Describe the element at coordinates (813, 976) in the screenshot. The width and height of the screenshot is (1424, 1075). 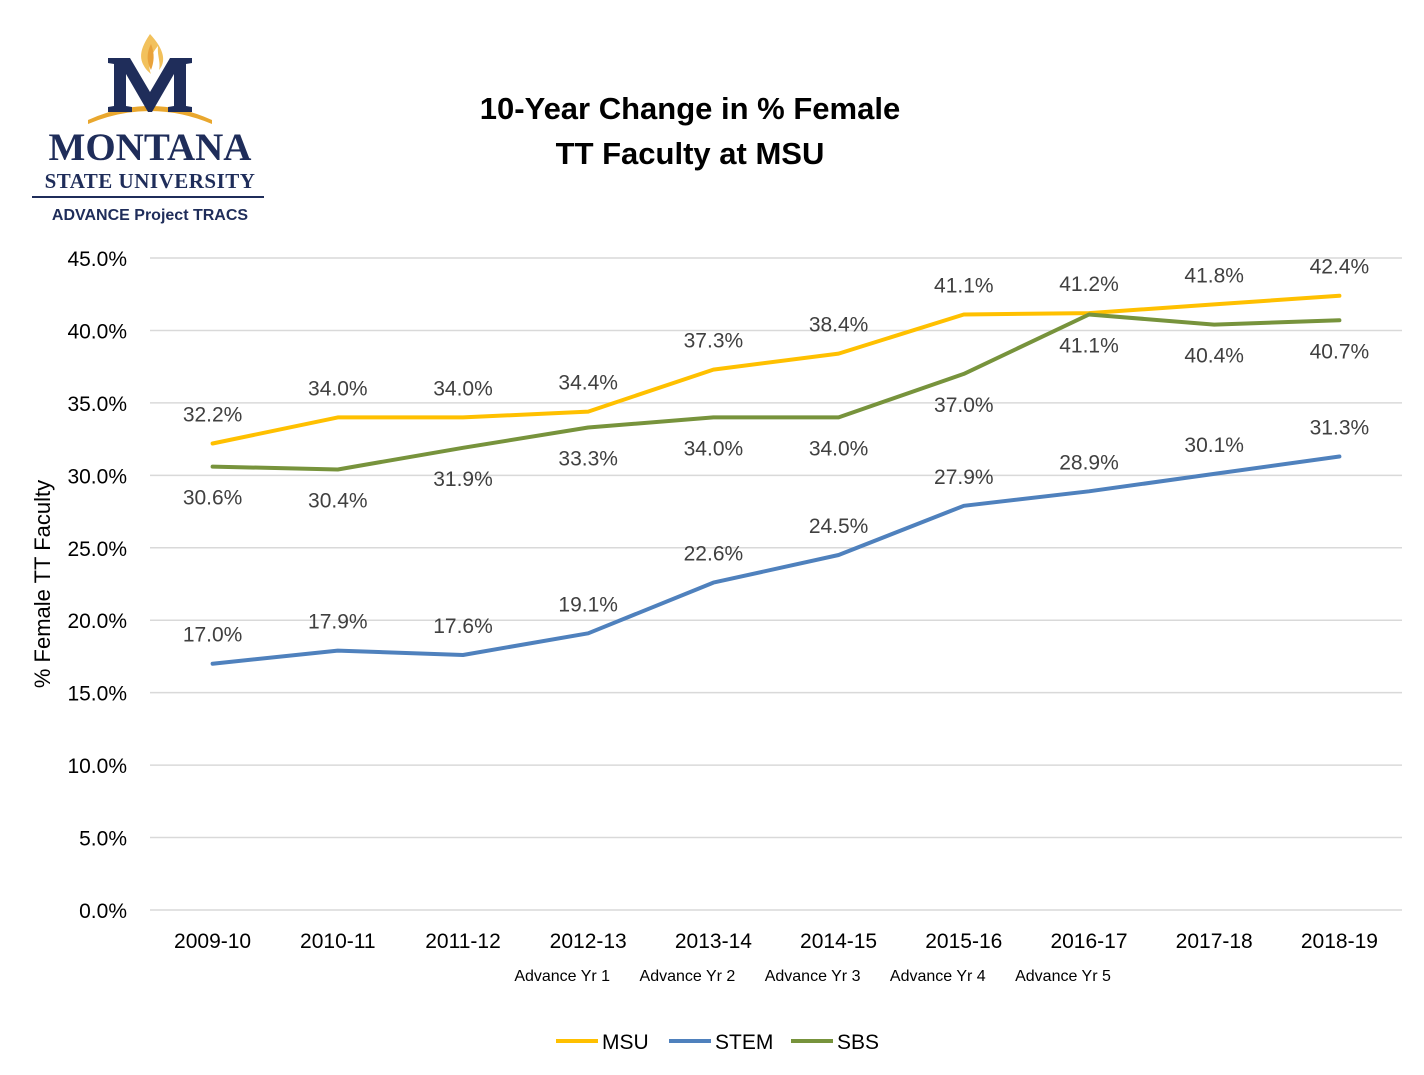
I see `x-tick-sublabel: Advance Yr 3` at that location.